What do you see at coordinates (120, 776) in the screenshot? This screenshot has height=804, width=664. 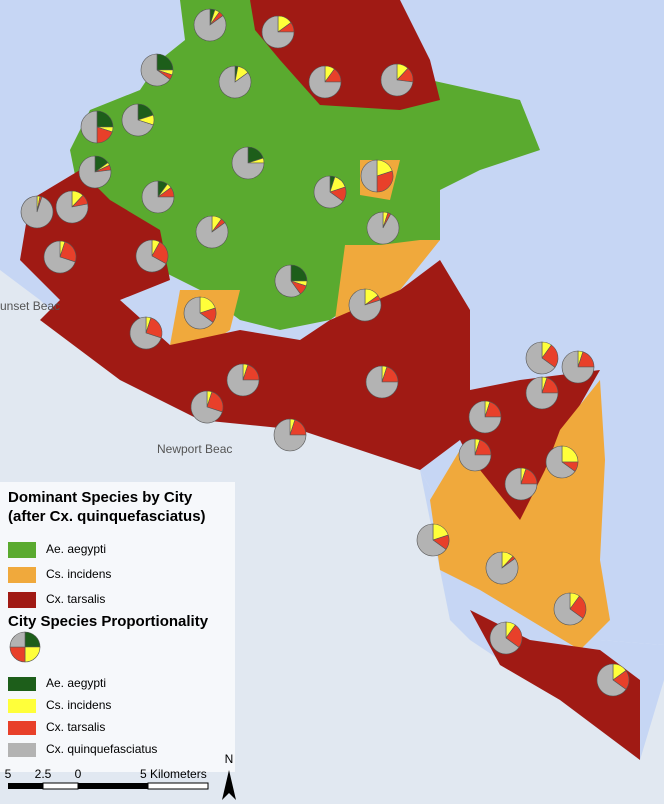 I see `scale-bar: 5 2.5 0 5 Kilometers N` at bounding box center [120, 776].